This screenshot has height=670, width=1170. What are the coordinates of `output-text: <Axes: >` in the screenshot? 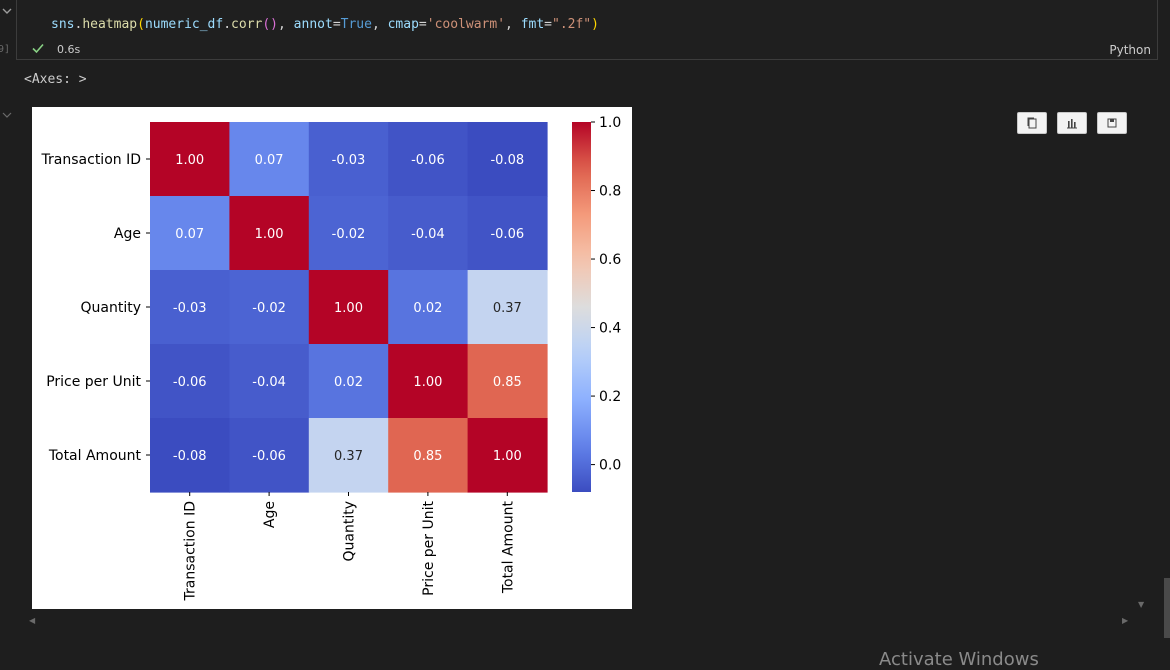 It's located at (55, 79).